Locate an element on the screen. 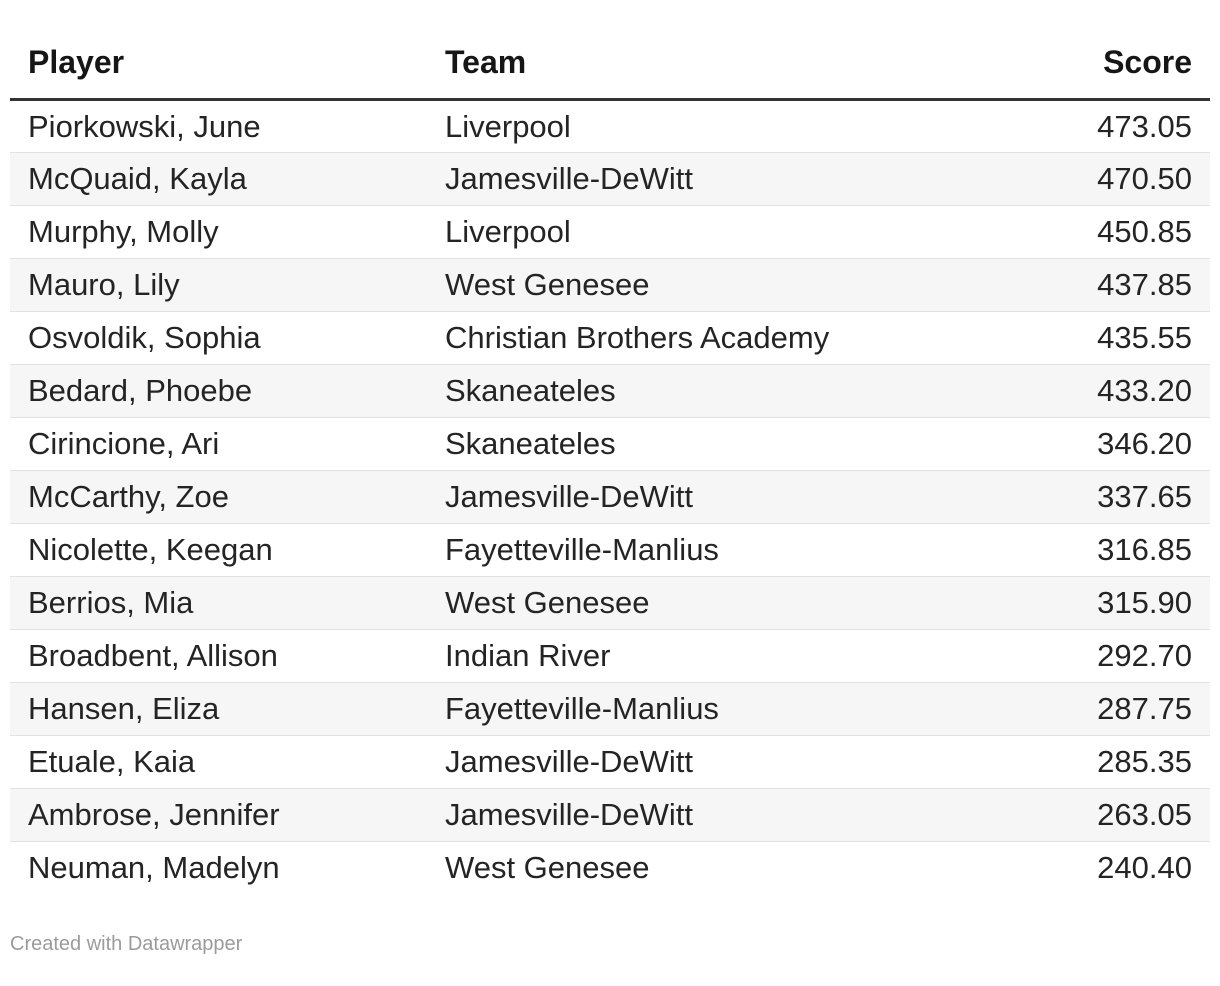 Image resolution: width=1220 pixels, height=986 pixels. player-cell: McCarthy, Zoe is located at coordinates (128, 496).